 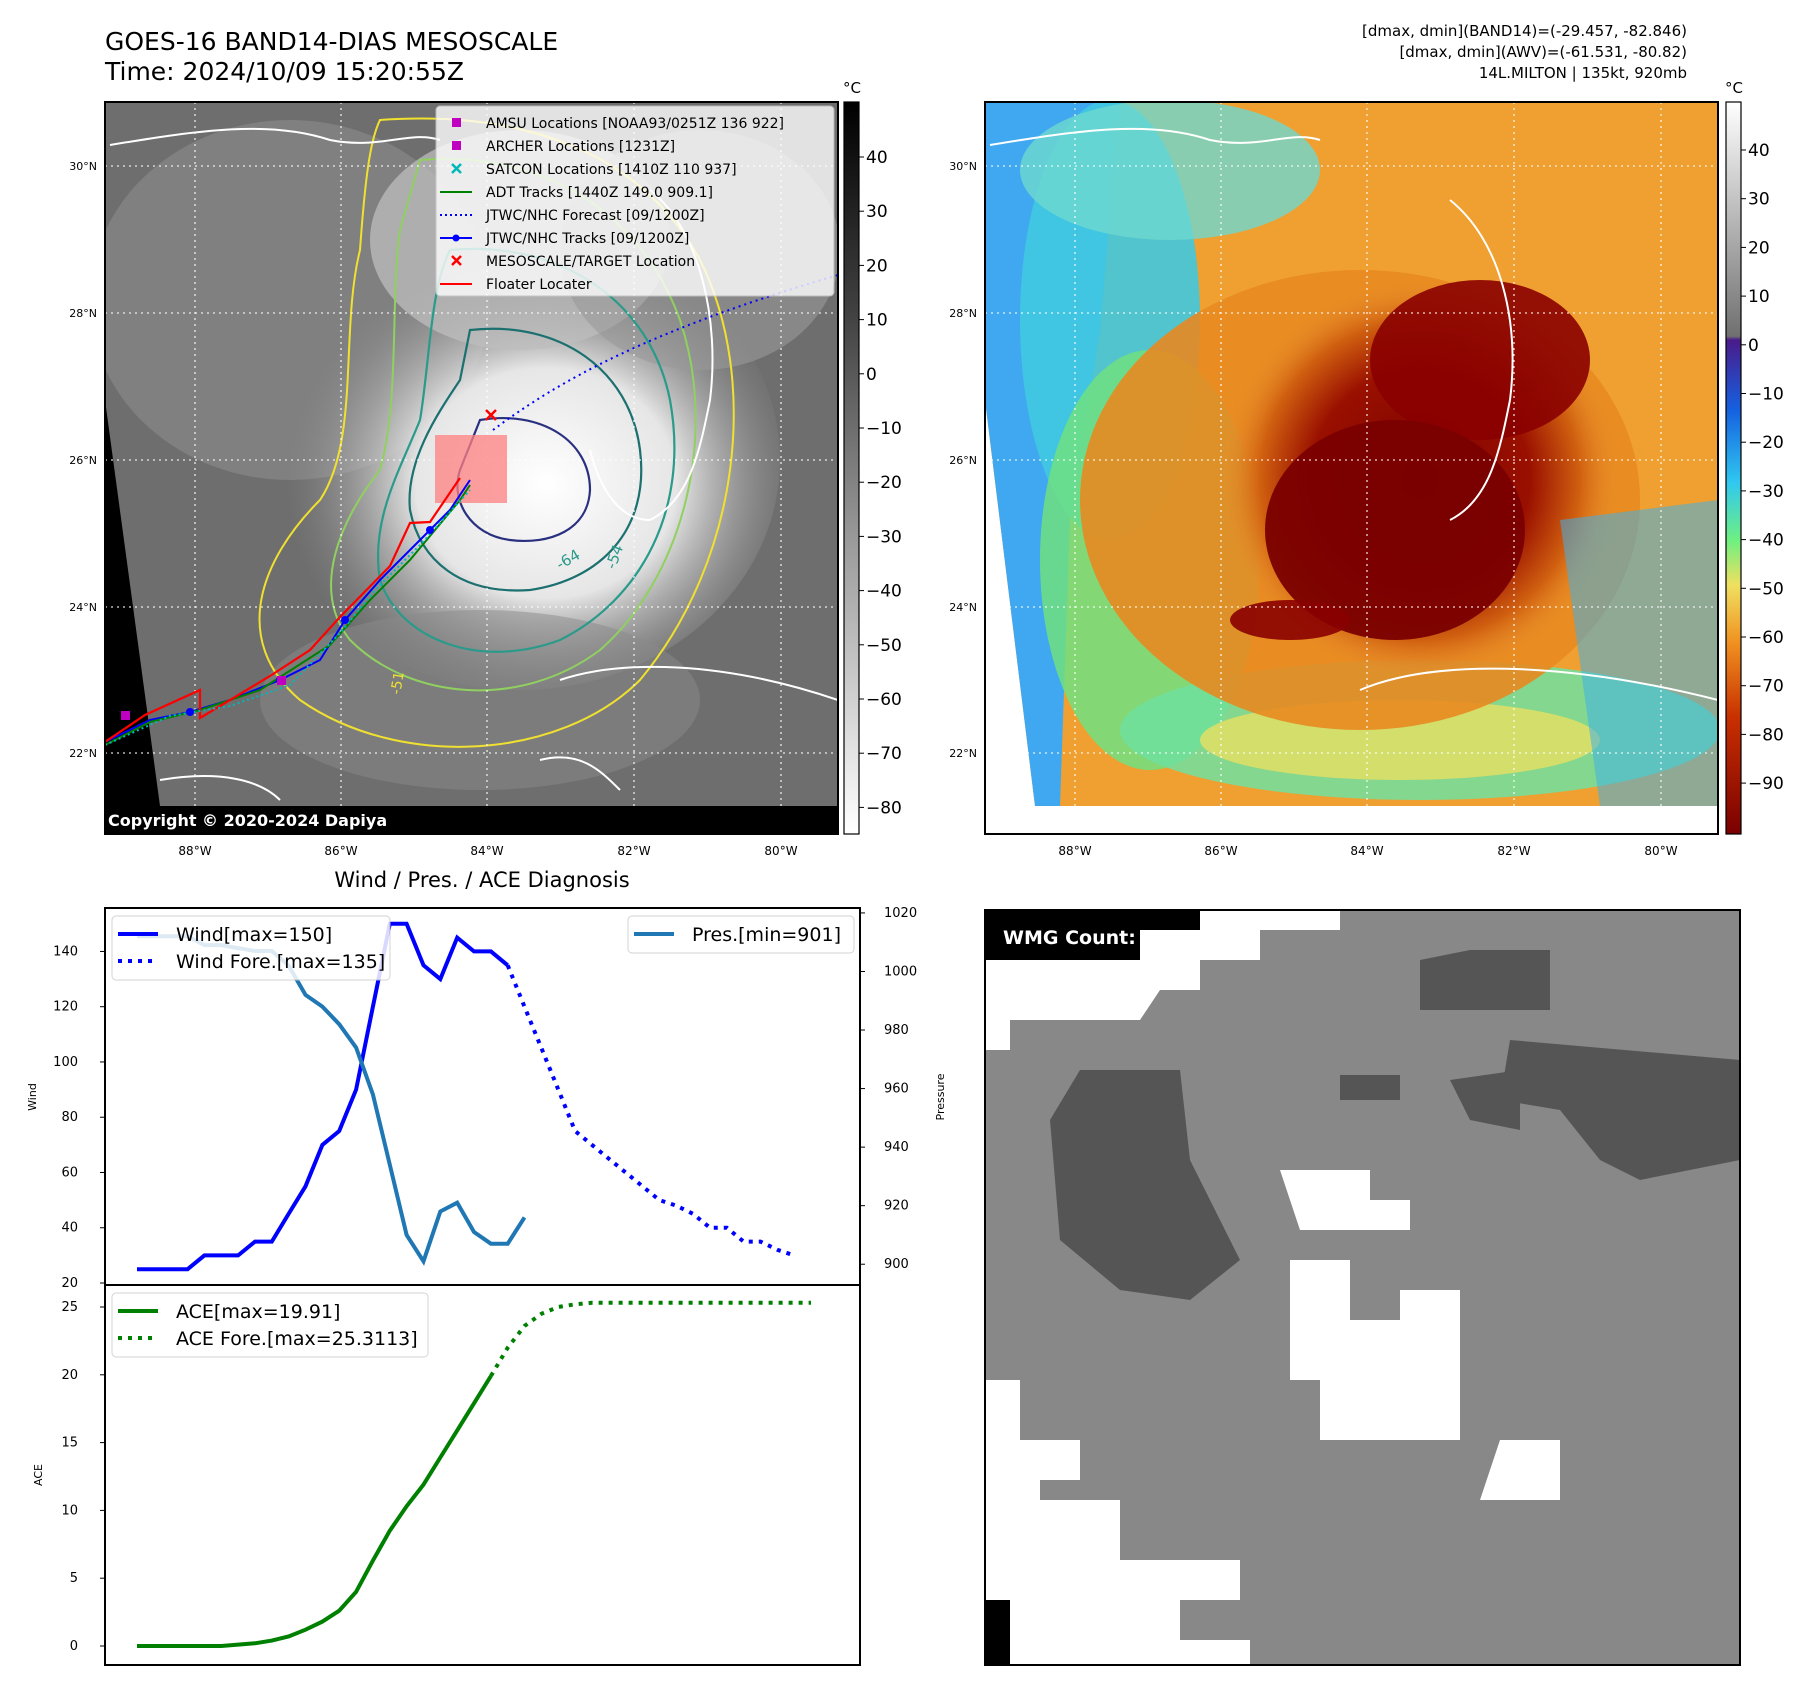 What do you see at coordinates (69, 1443) in the screenshot?
I see `y-tick-label: 15` at bounding box center [69, 1443].